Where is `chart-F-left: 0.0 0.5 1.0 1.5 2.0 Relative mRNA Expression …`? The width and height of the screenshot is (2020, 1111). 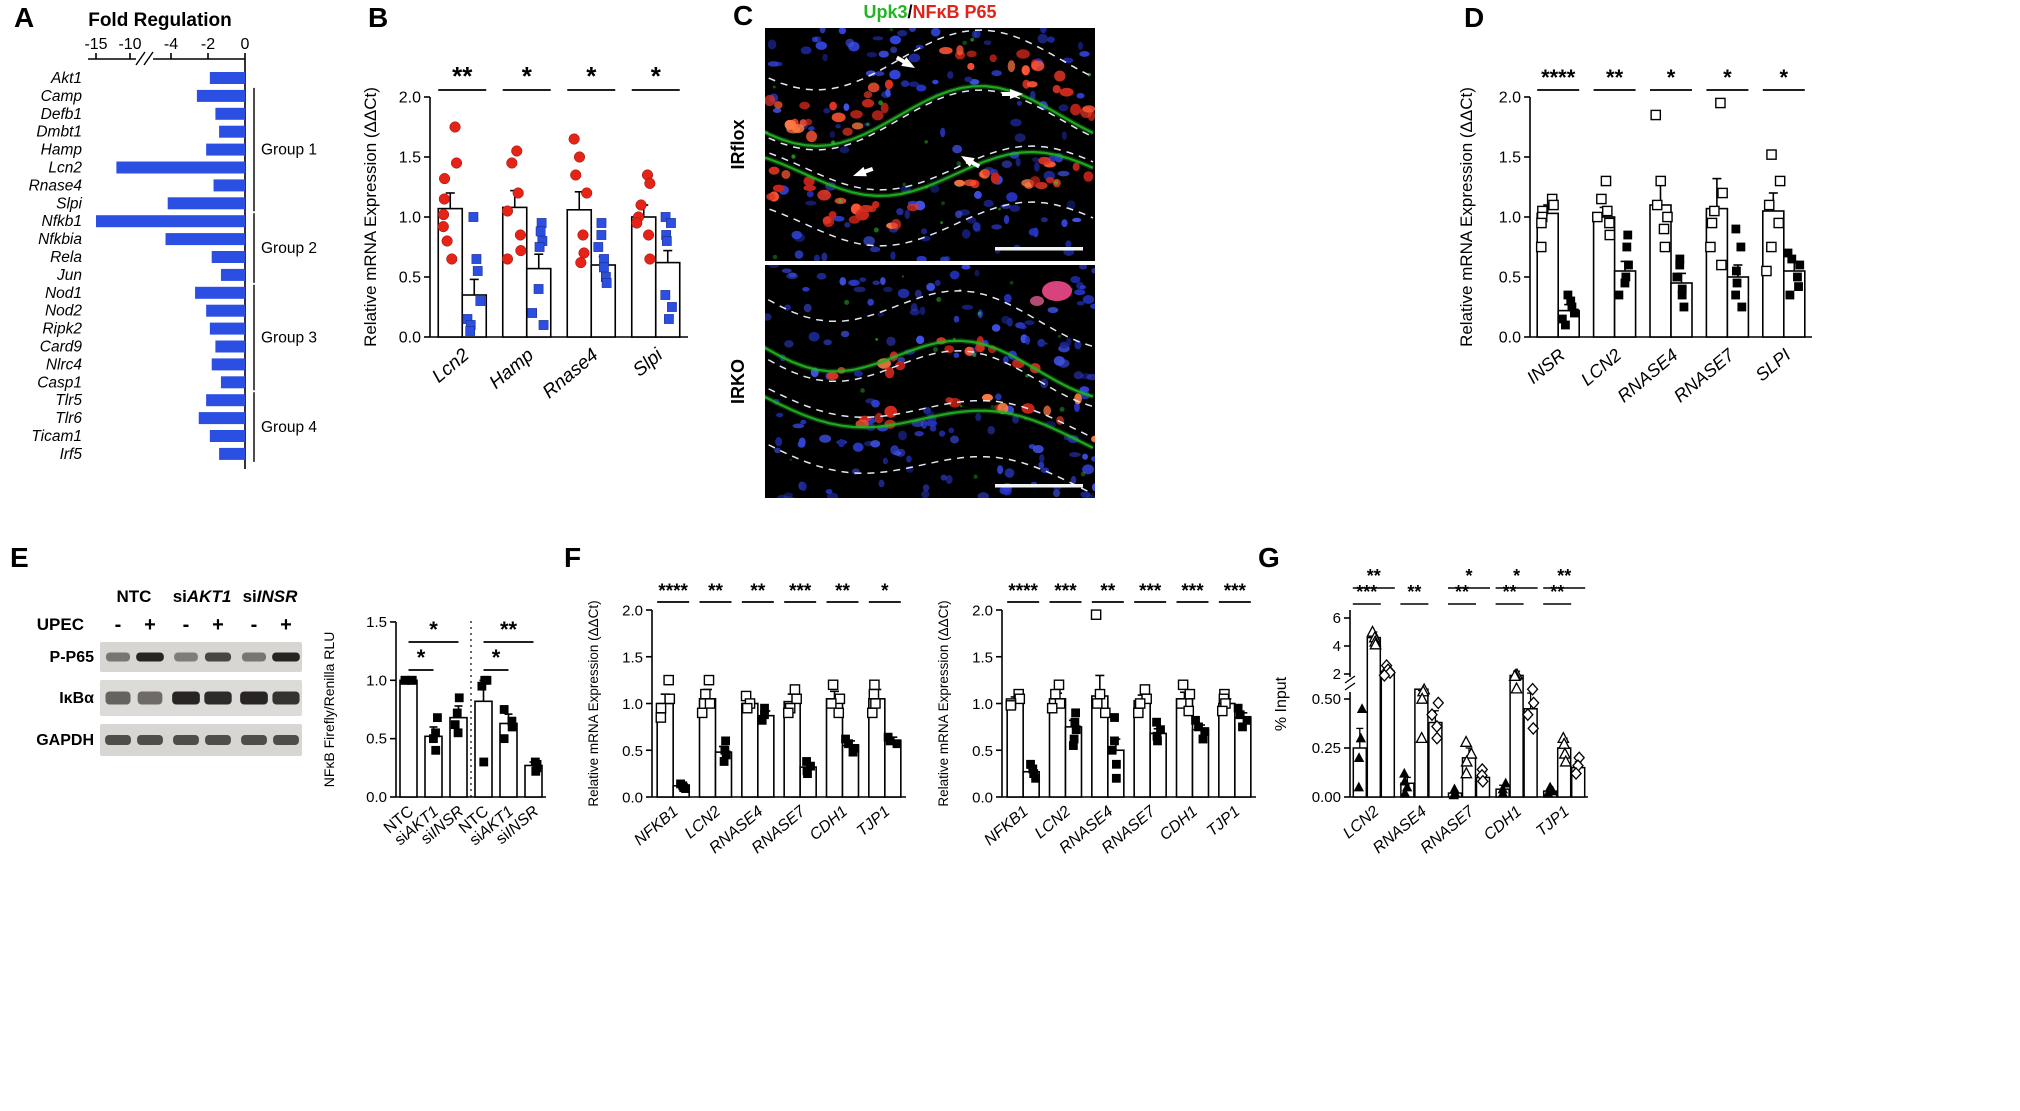
chart-F-left: 0.0 0.5 1.0 1.5 2.0 Relative mRNA Expression … is located at coordinates (746, 719).